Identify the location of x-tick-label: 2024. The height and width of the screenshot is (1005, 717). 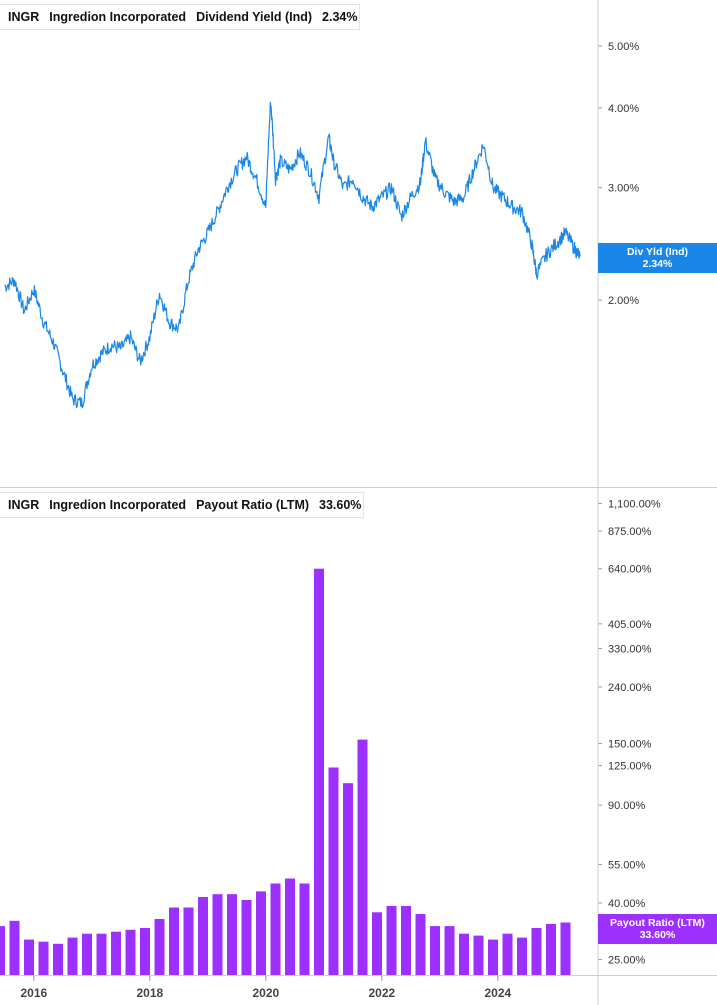
(497, 993).